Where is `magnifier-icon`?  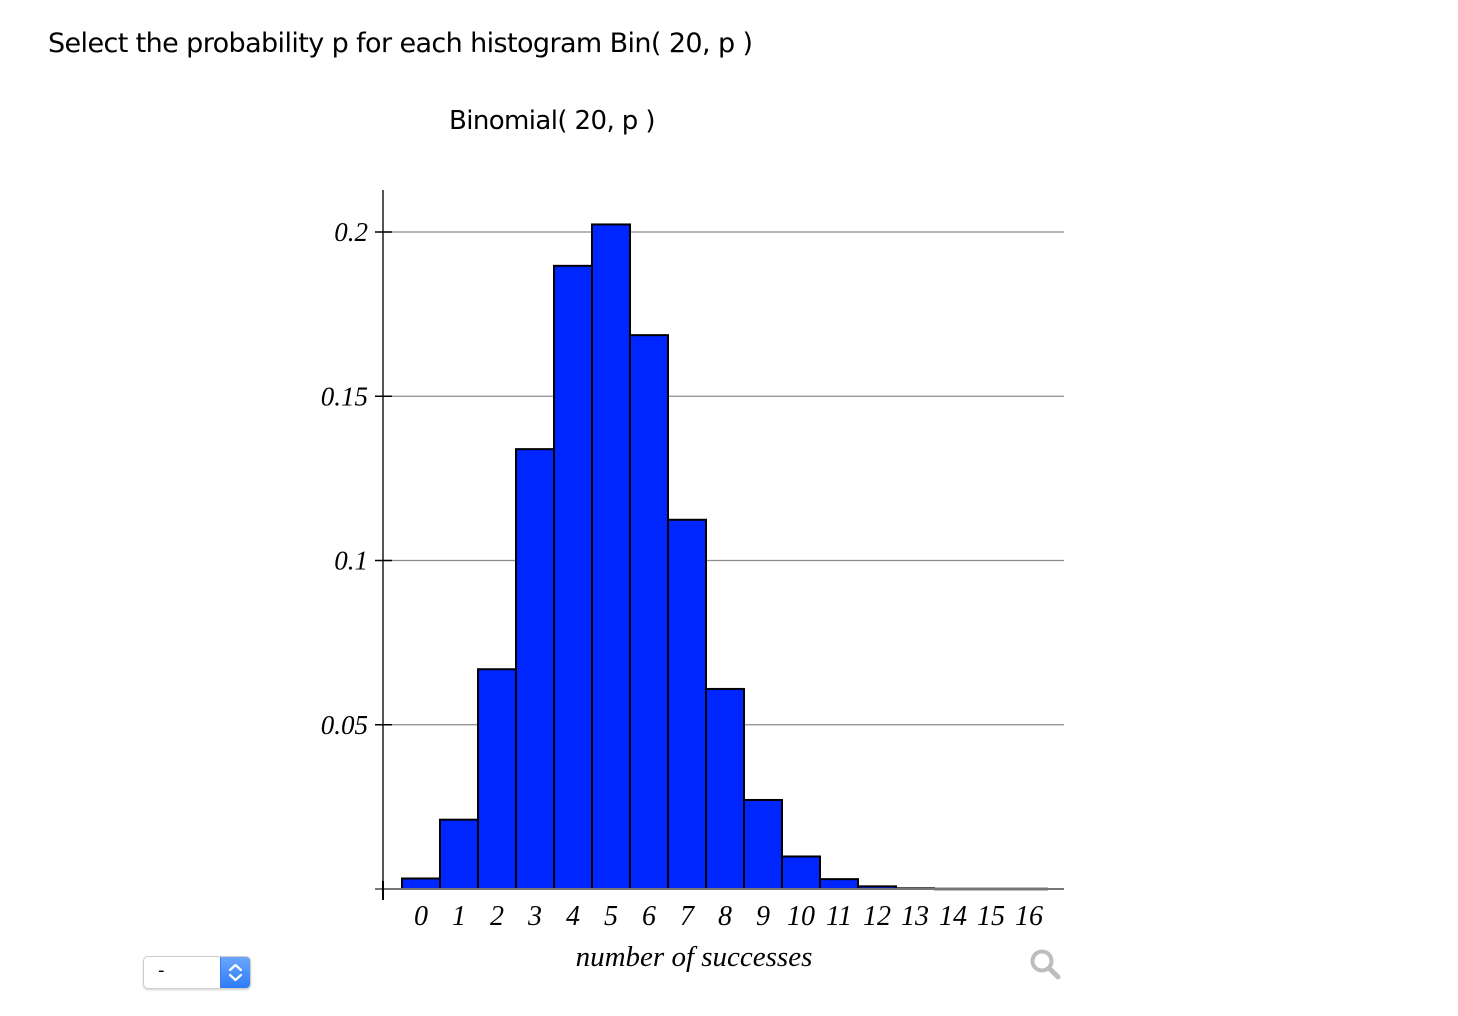
magnifier-icon is located at coordinates (1046, 965).